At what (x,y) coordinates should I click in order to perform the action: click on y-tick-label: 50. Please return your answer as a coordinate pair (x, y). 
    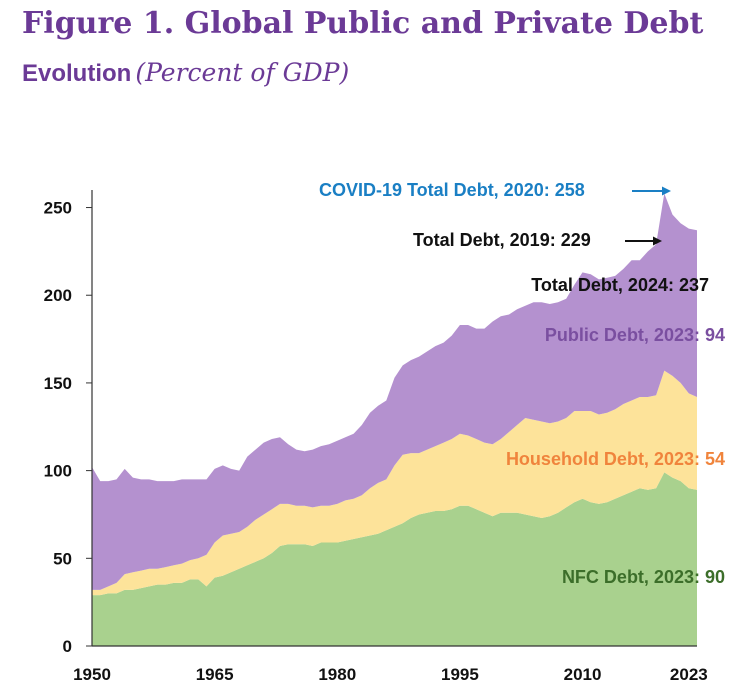
    Looking at the image, I should click on (62, 558).